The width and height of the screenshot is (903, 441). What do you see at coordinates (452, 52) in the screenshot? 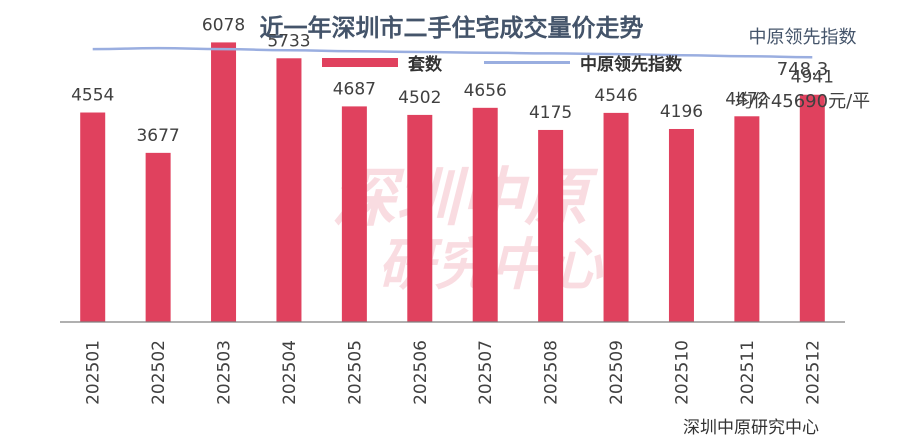
I see `index-line` at bounding box center [452, 52].